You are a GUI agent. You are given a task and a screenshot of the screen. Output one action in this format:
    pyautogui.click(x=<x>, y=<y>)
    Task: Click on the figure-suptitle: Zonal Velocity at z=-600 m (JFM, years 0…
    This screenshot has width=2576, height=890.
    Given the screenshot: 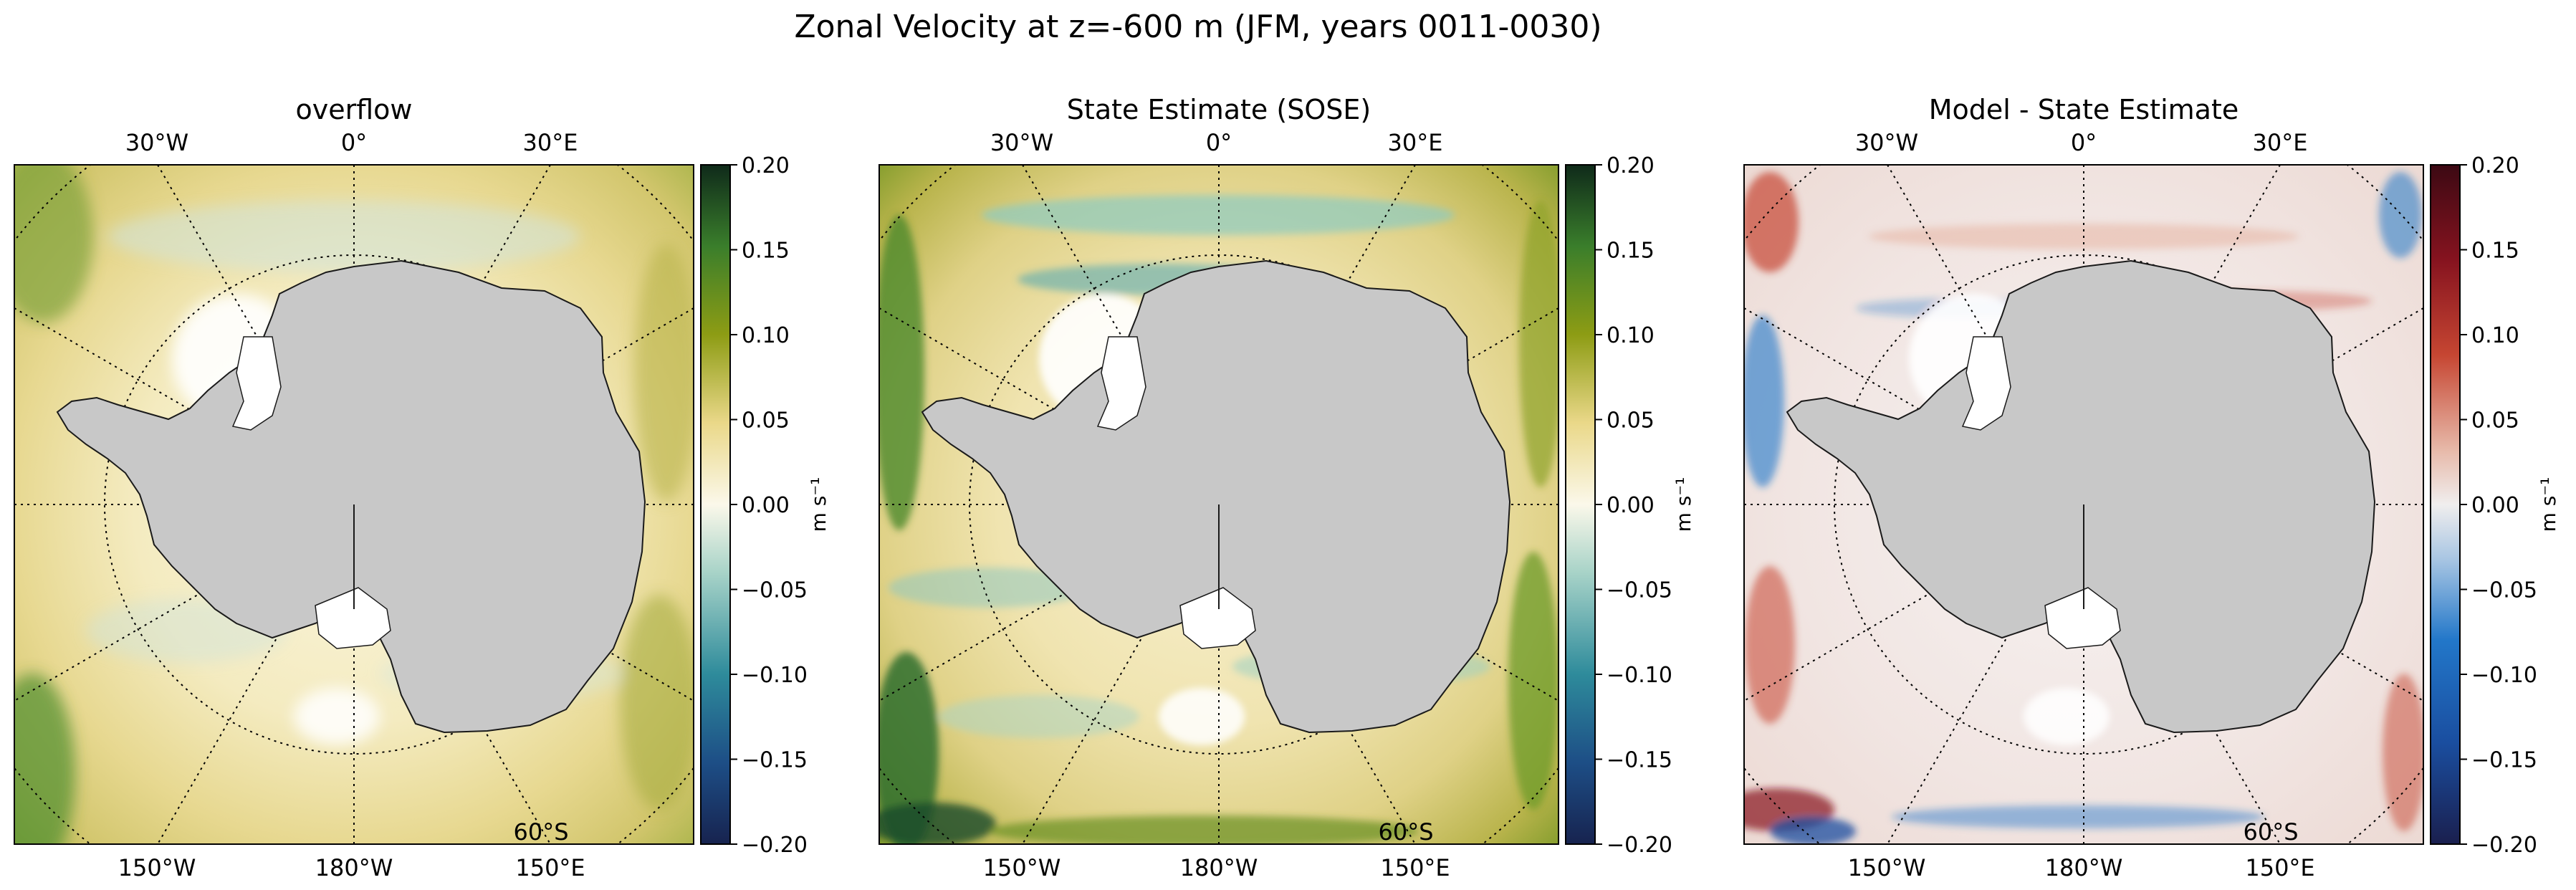 What is the action you would take?
    pyautogui.click(x=1197, y=27)
    